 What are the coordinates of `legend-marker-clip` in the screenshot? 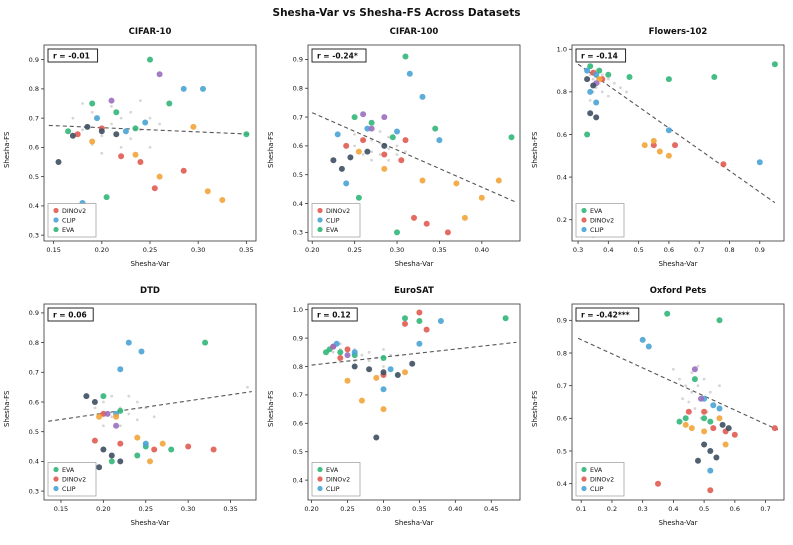 It's located at (584, 229).